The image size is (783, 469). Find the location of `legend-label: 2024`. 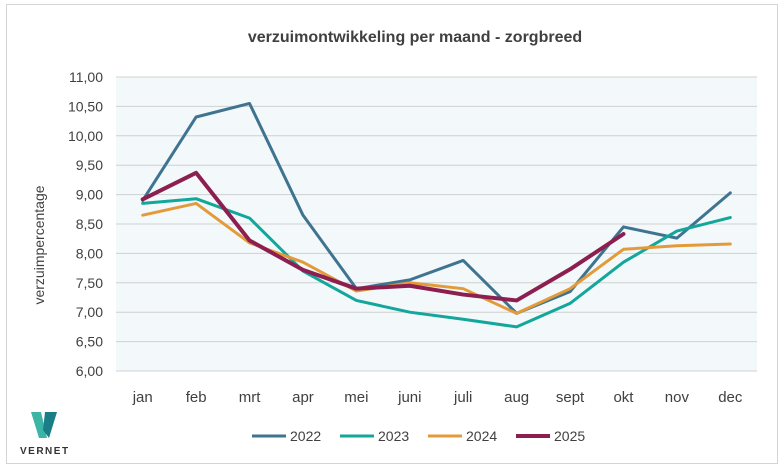

legend-label: 2024 is located at coordinates (481, 436).